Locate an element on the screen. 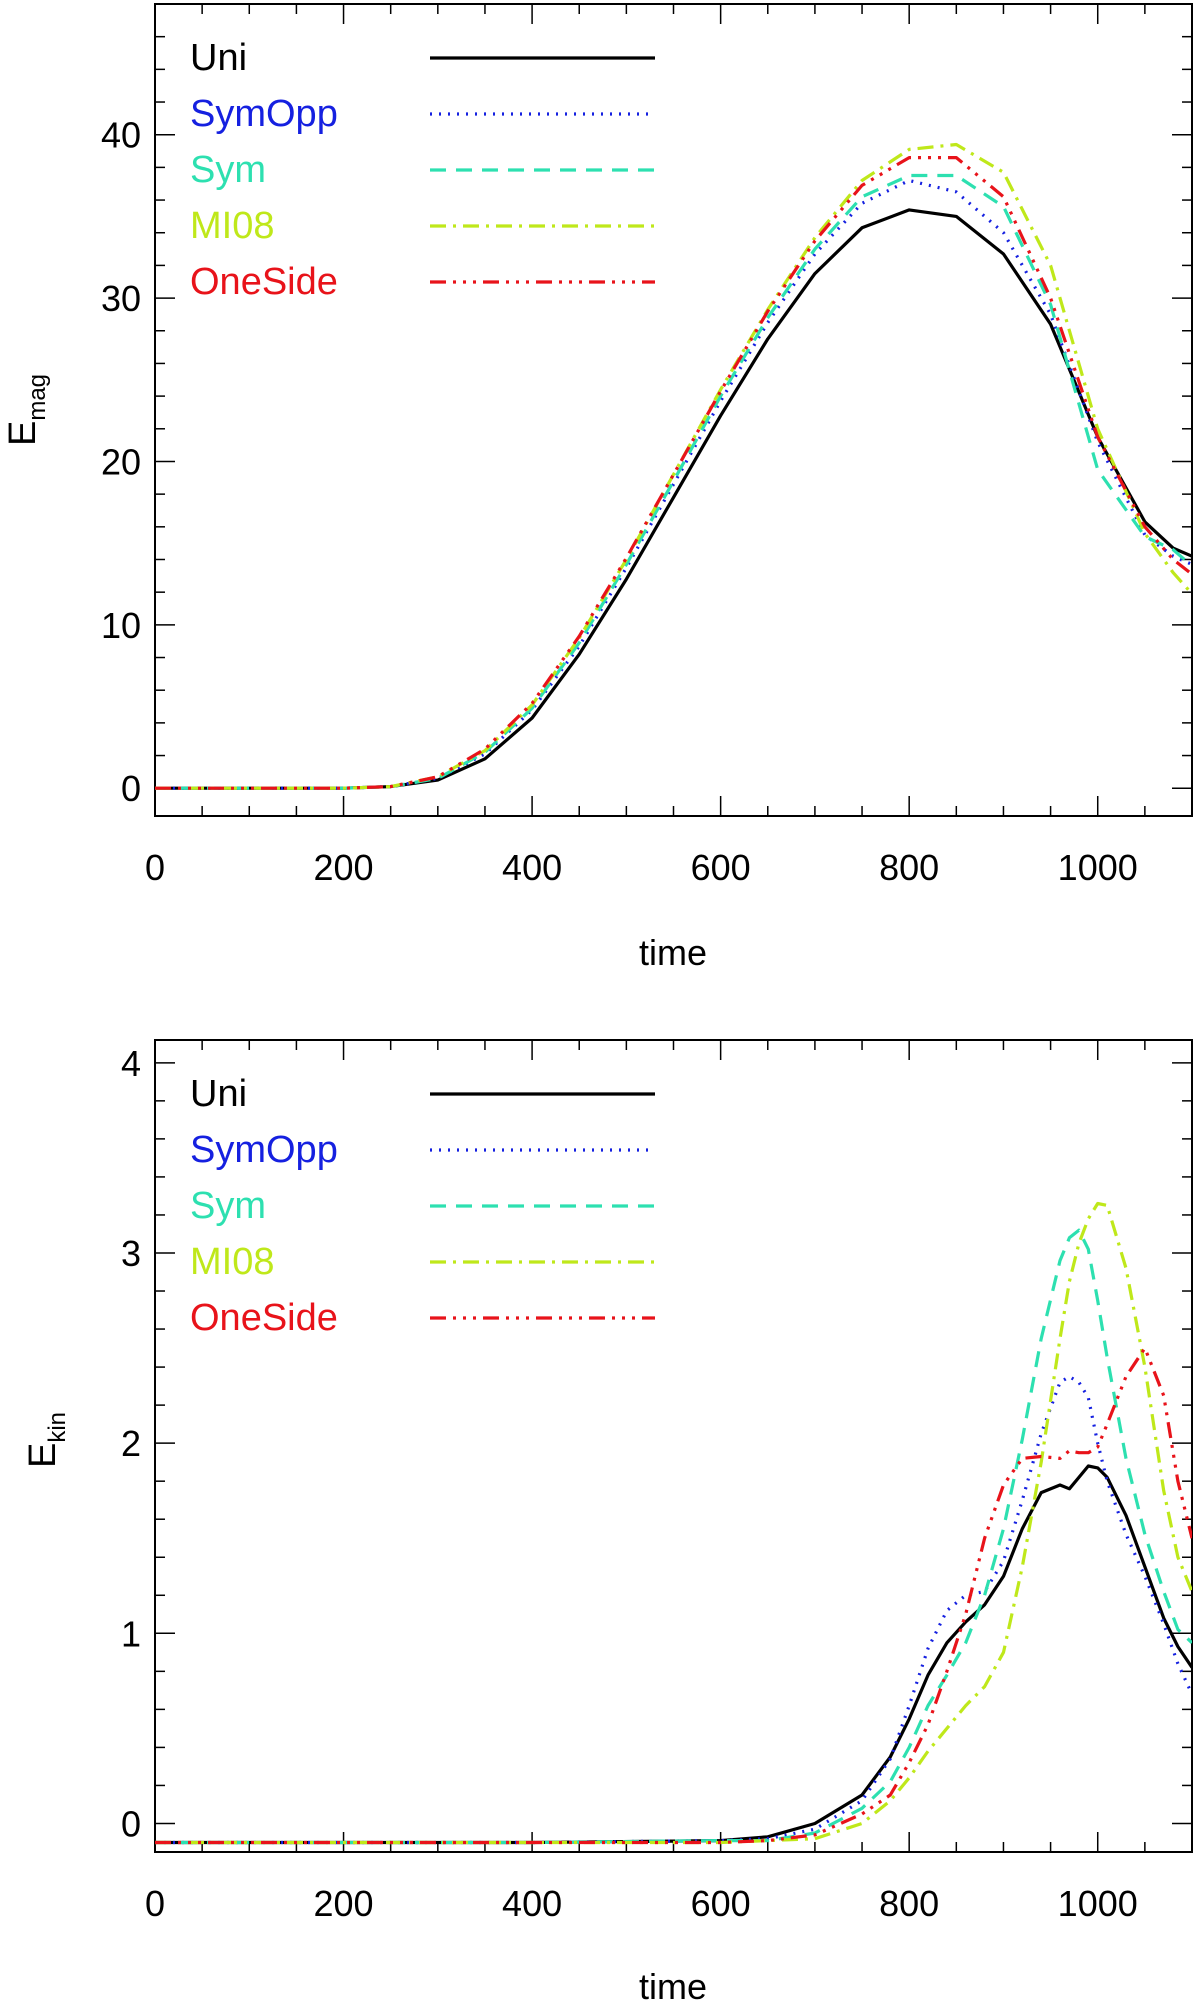 The width and height of the screenshot is (1200, 2010). y-tick-label: 4 is located at coordinates (131, 1063).